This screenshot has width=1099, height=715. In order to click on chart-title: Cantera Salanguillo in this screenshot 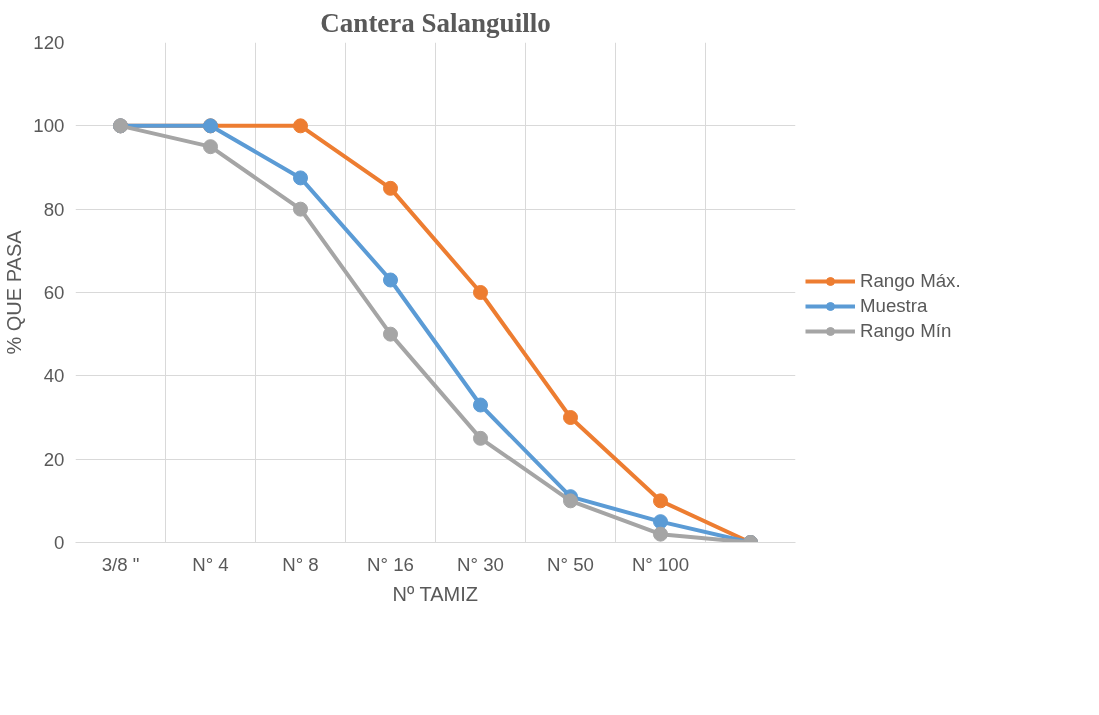, I will do `click(435, 22)`.